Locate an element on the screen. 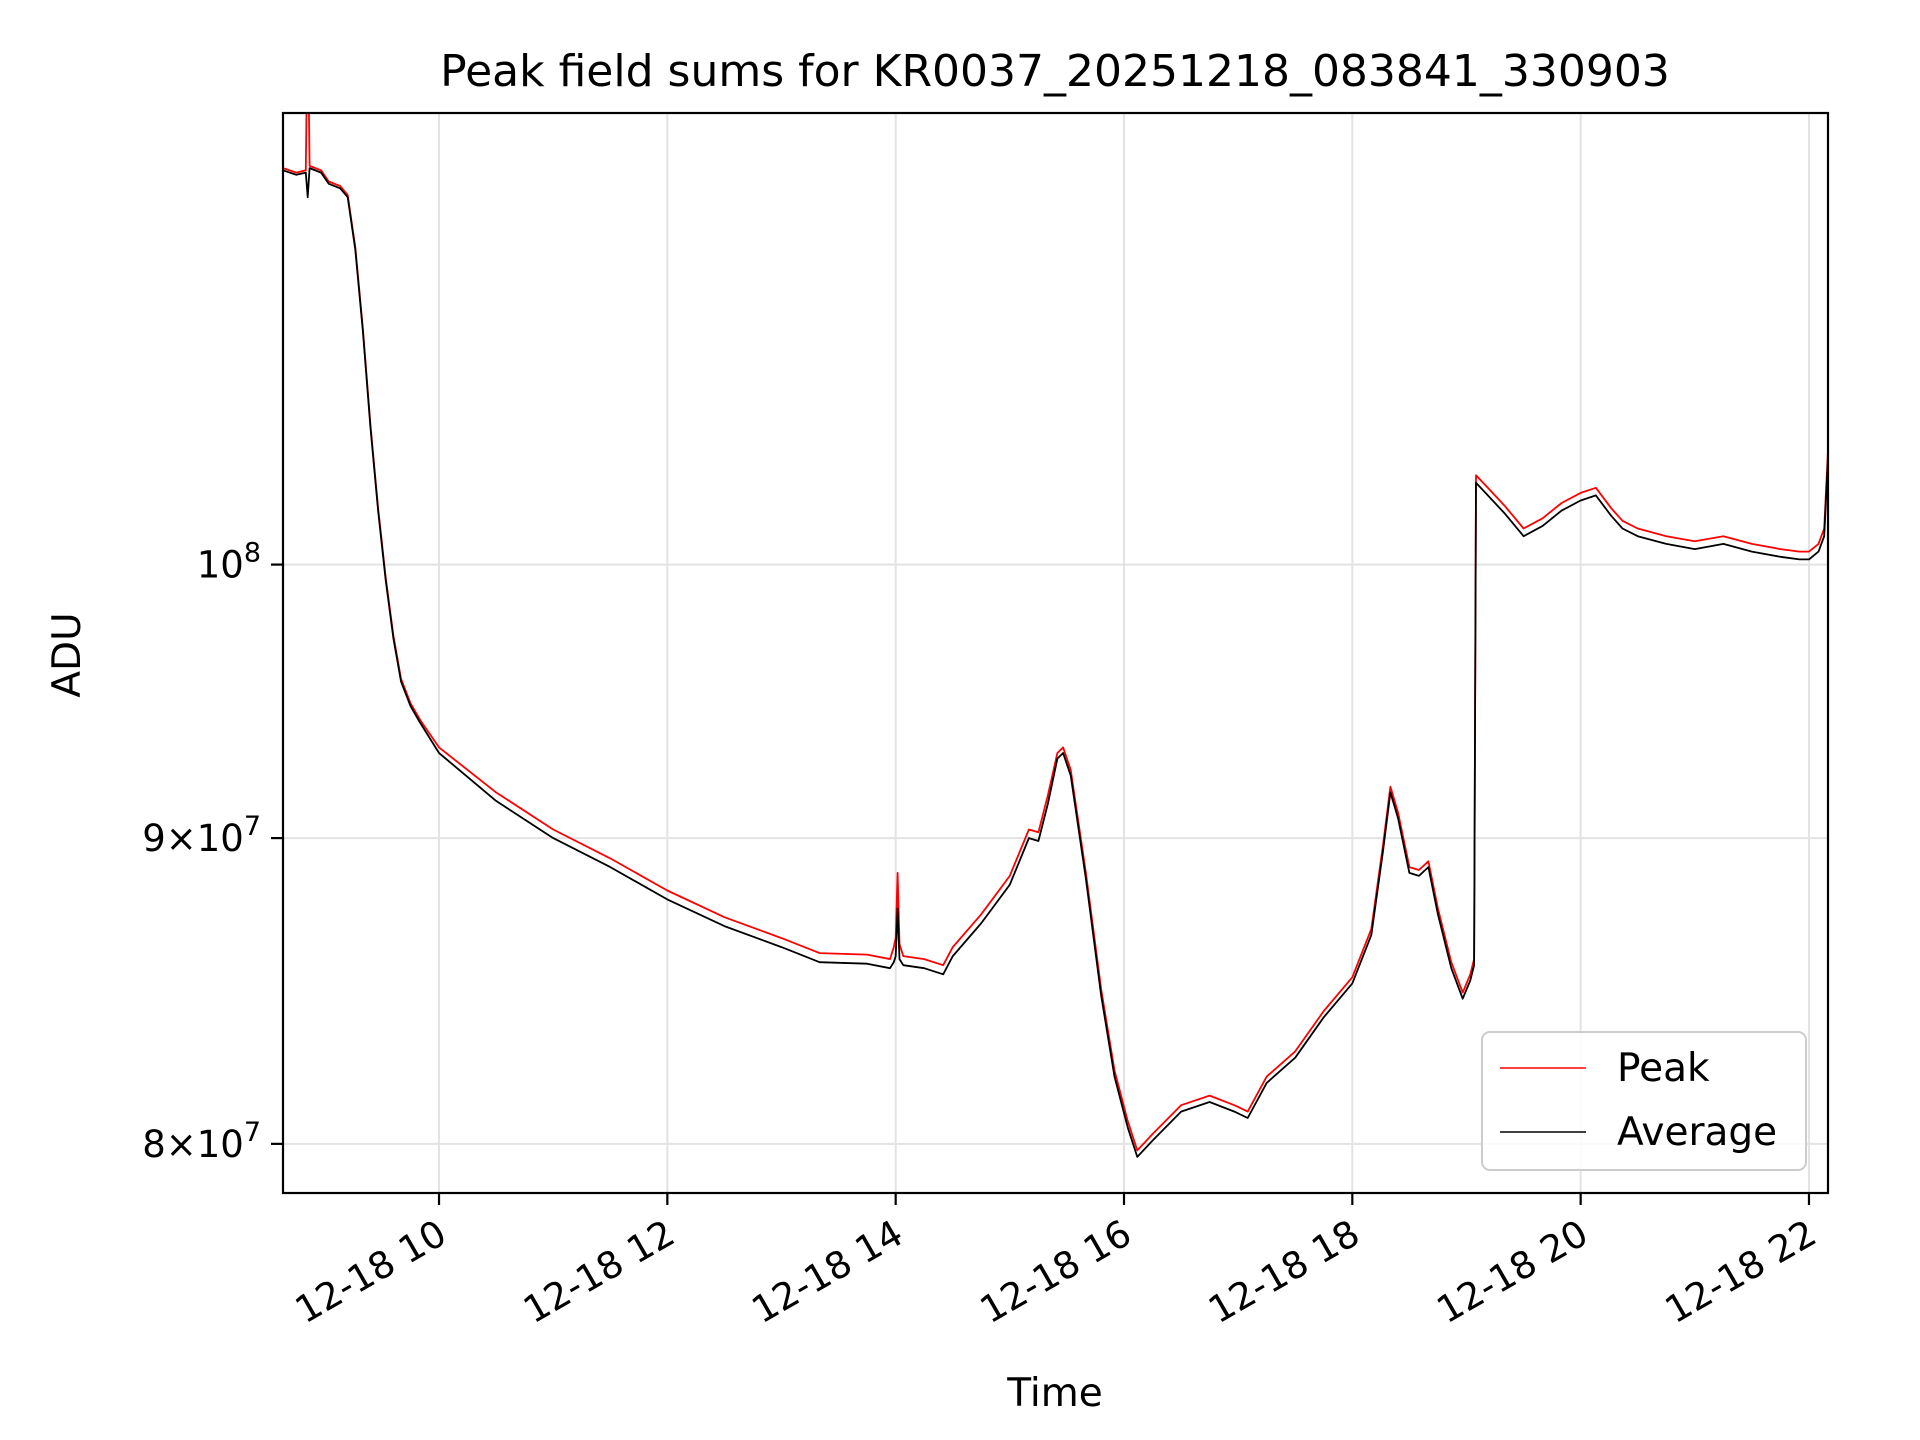 This screenshot has height=1440, width=1920. y-tick-label: 8×107 is located at coordinates (201, 1141).